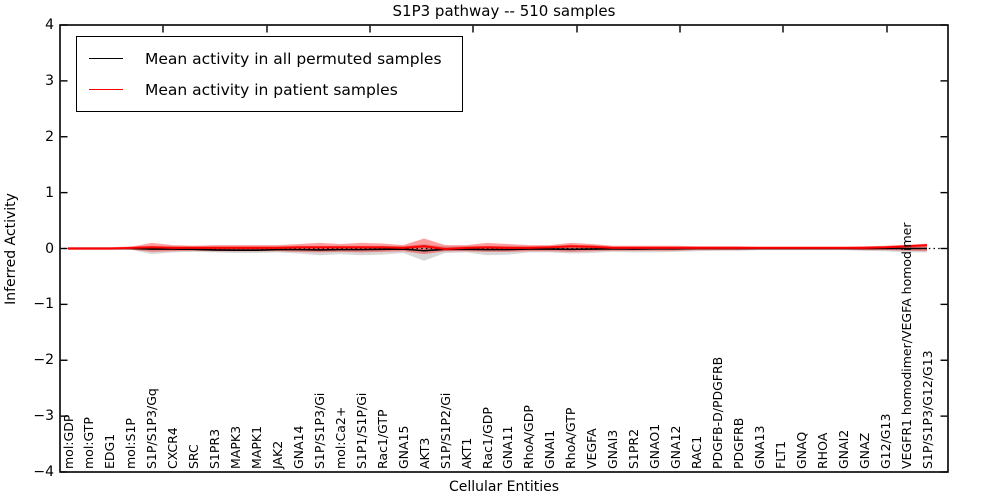  Describe the element at coordinates (466, 453) in the screenshot. I see `x-category-label: AKT1` at that location.